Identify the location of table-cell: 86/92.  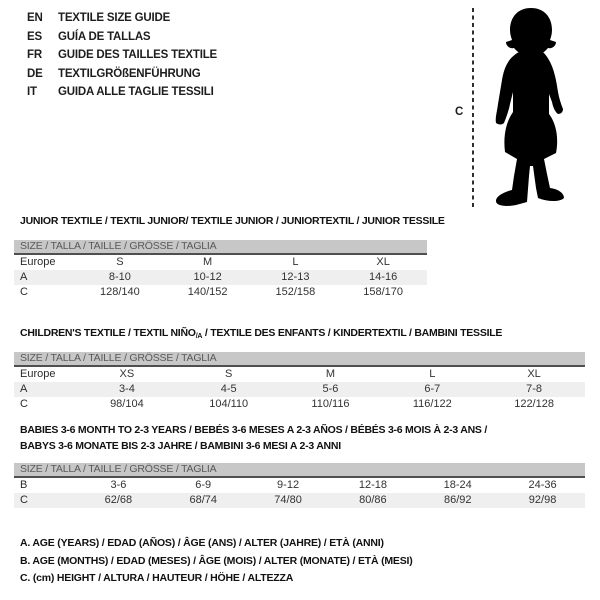
(457, 500).